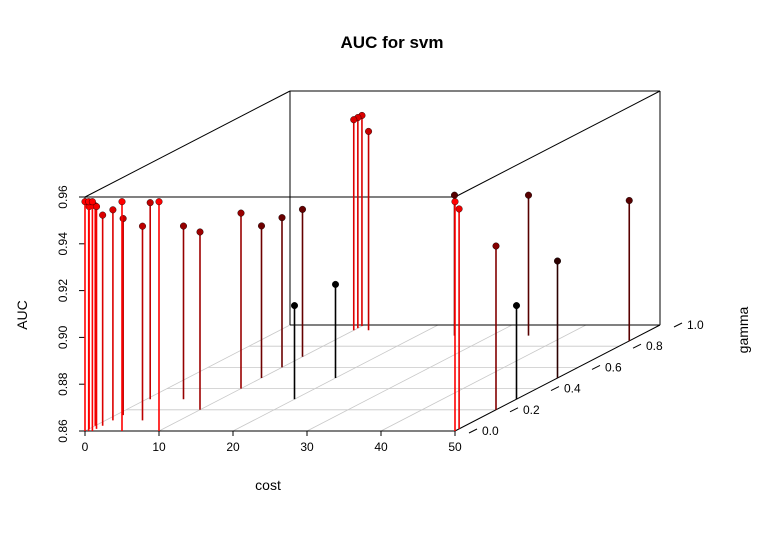 This screenshot has width=783, height=543. Describe the element at coordinates (572, 389) in the screenshot. I see `y-tick-label: 0.4` at that location.